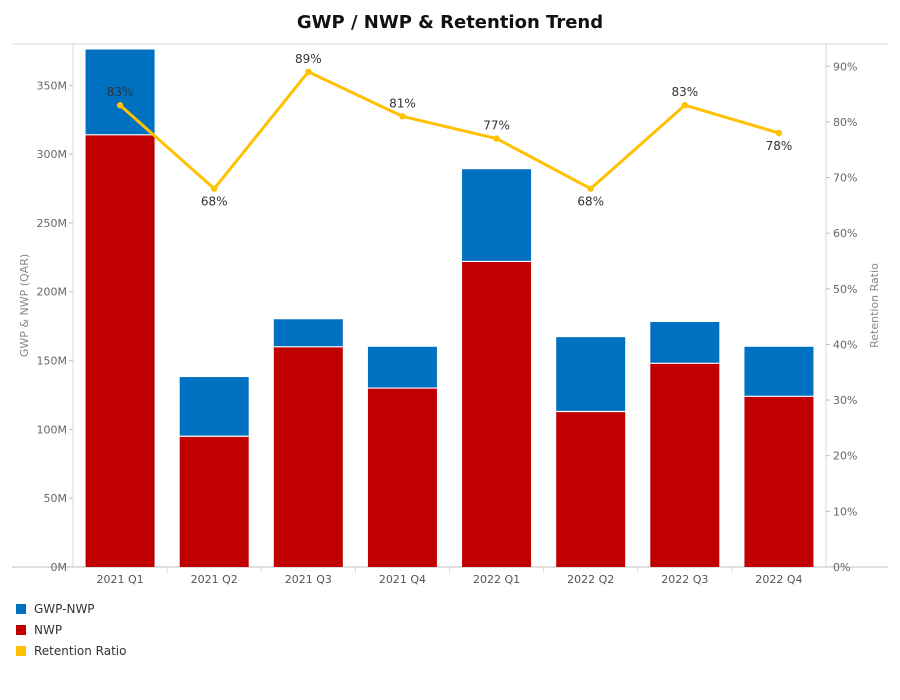  What do you see at coordinates (778, 579) in the screenshot?
I see `x-tick-label: 2022 Q4` at bounding box center [778, 579].